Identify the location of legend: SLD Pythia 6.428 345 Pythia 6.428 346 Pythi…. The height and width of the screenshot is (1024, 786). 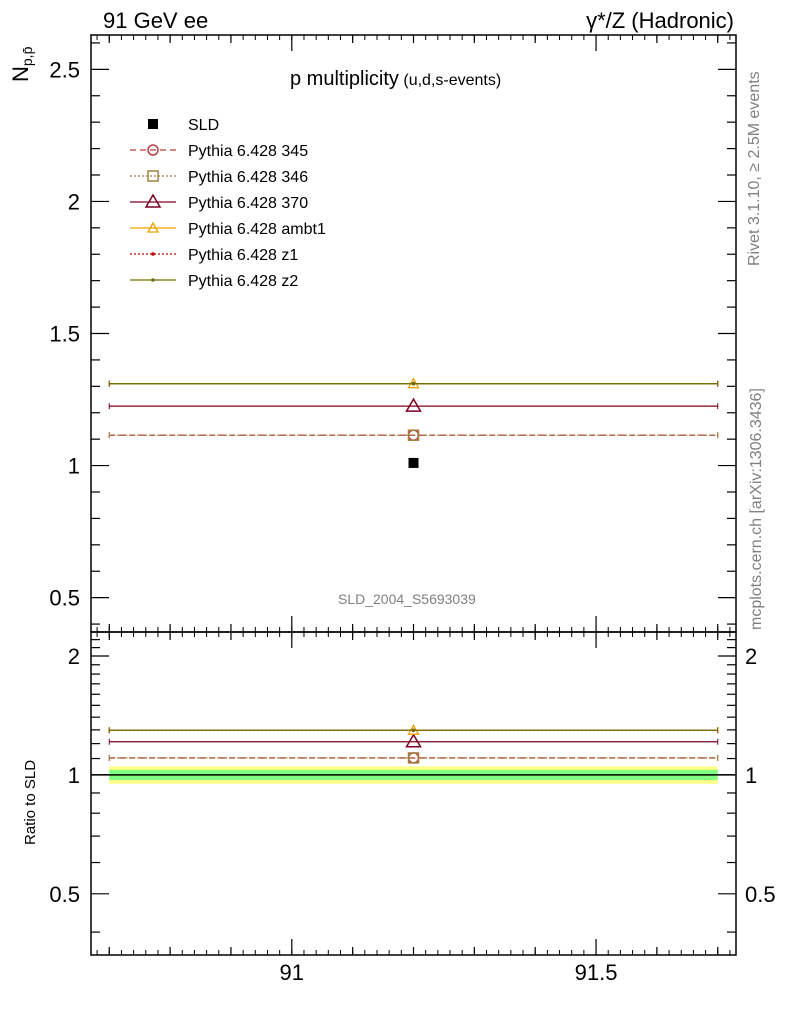
(228, 203).